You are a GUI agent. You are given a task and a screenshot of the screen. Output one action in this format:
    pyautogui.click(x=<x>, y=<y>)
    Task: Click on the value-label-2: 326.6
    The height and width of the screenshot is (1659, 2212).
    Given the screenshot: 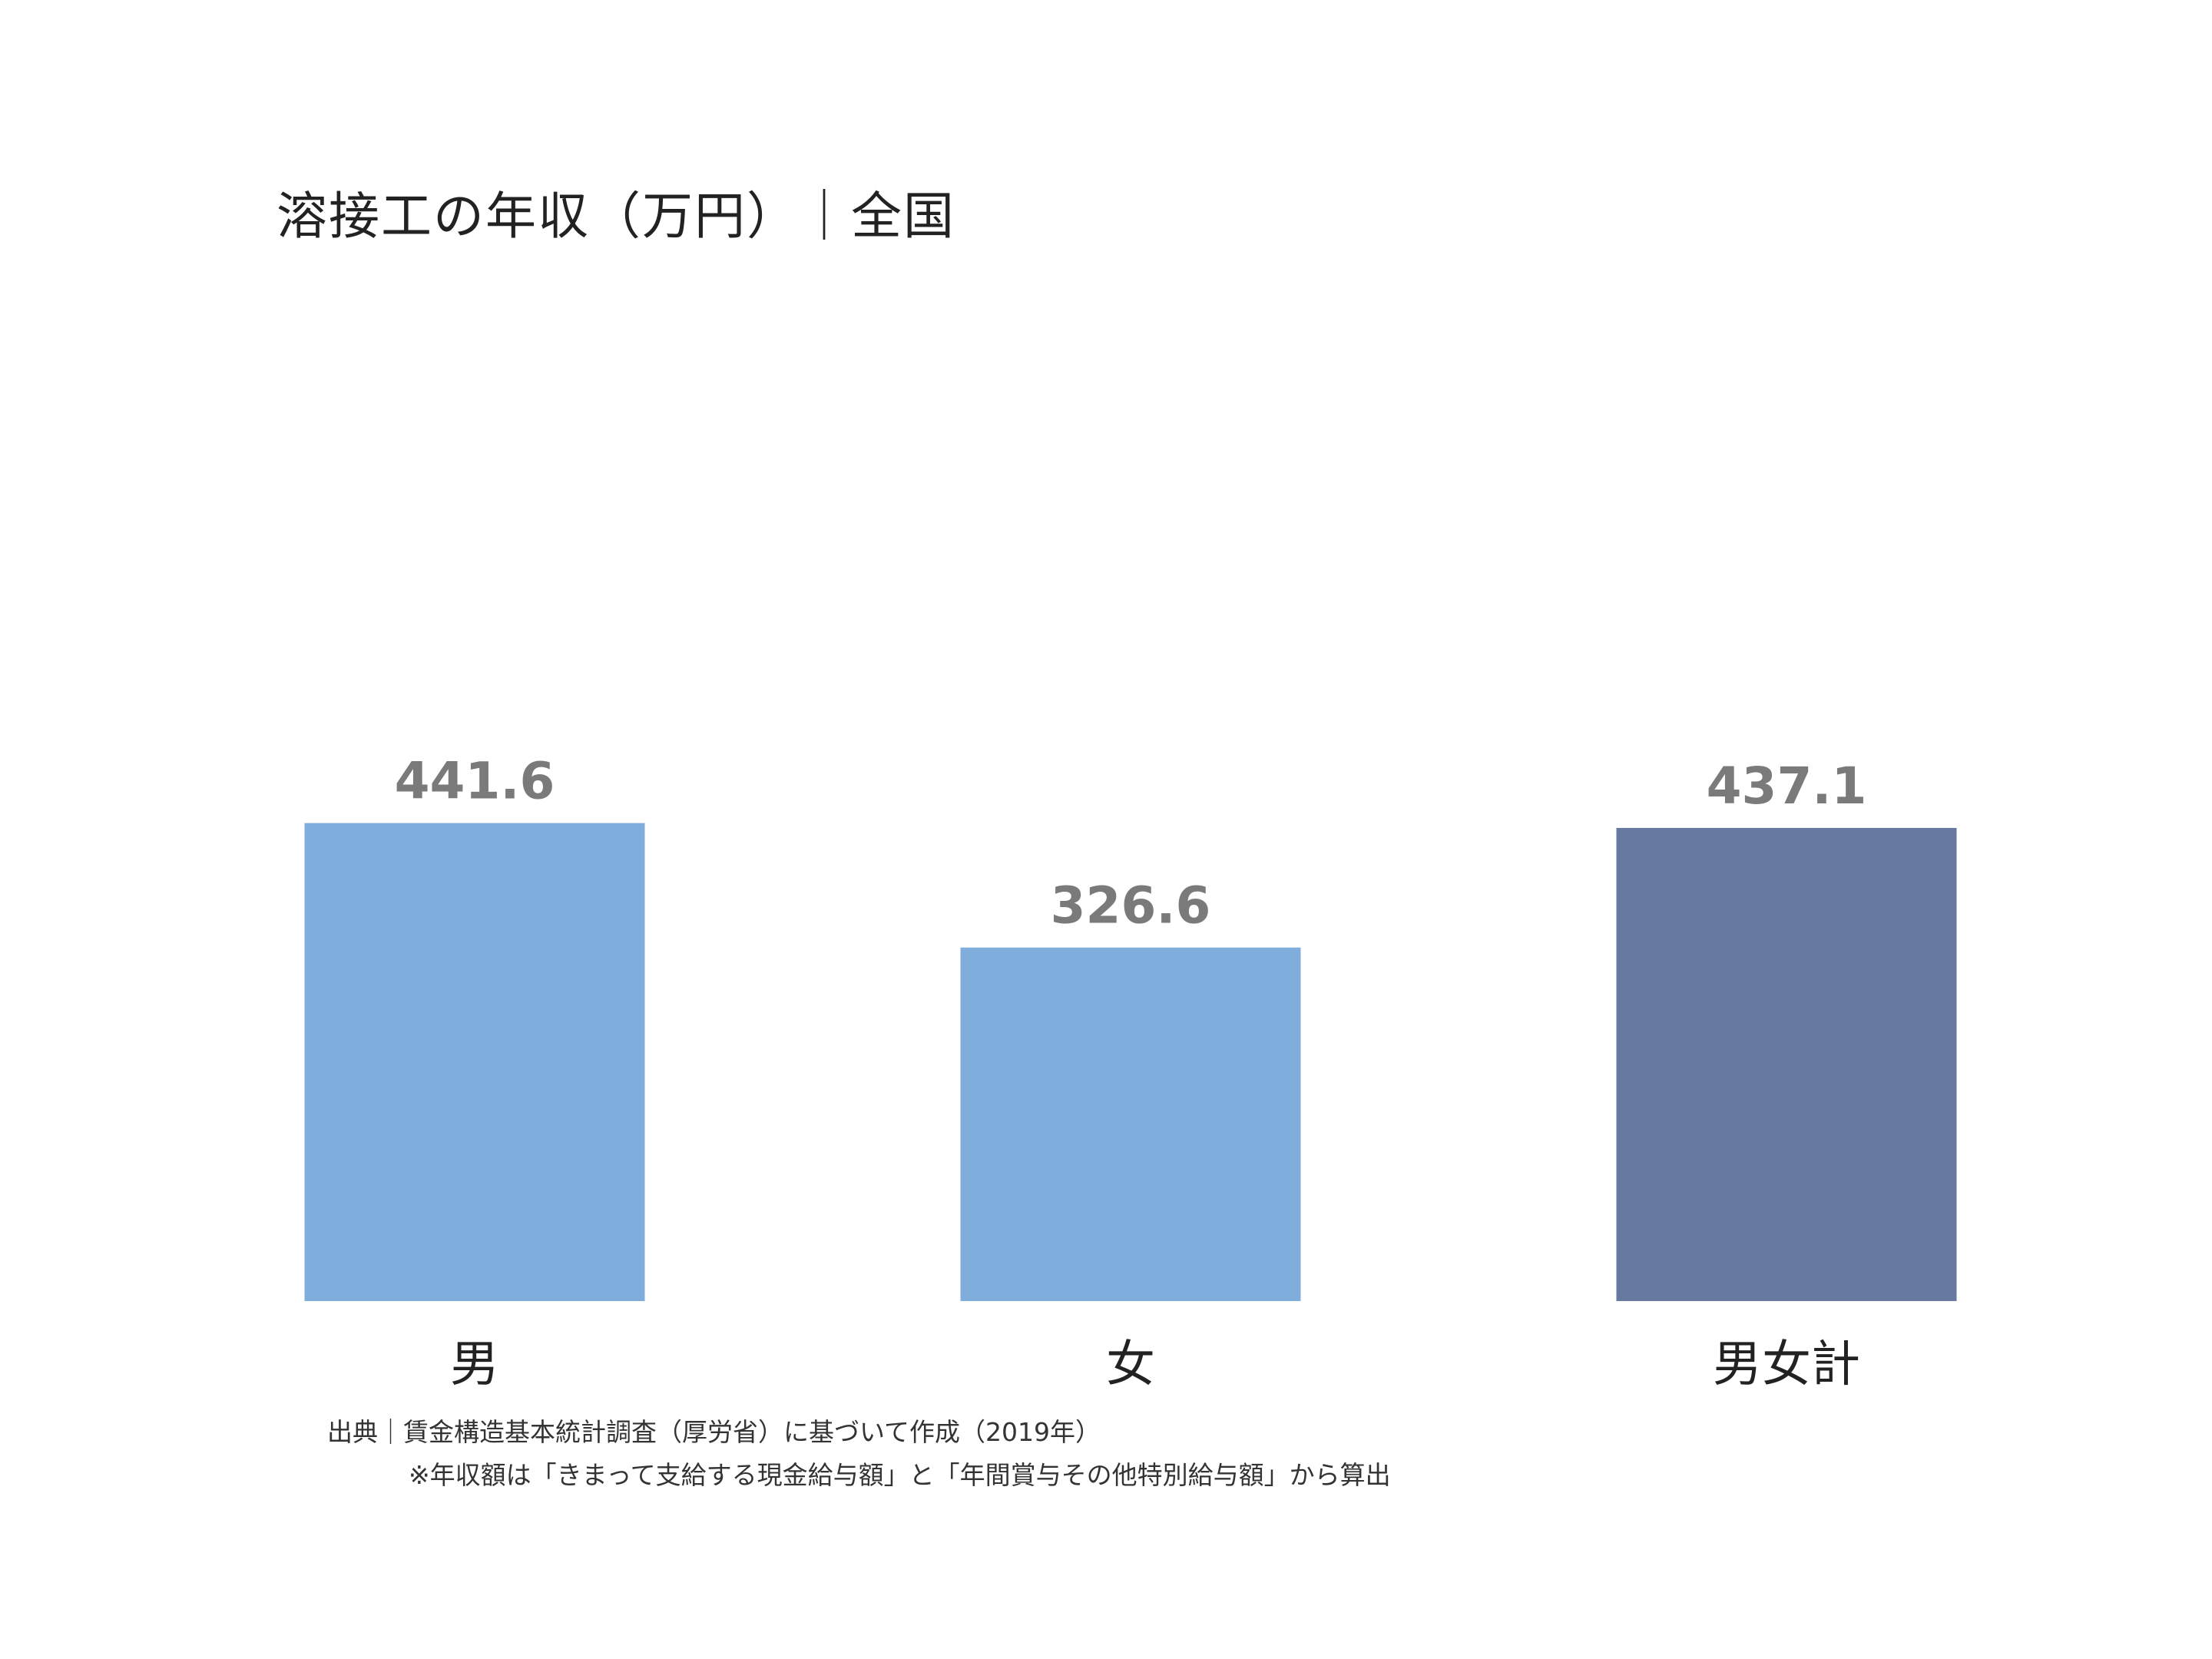 What is the action you would take?
    pyautogui.click(x=1131, y=906)
    